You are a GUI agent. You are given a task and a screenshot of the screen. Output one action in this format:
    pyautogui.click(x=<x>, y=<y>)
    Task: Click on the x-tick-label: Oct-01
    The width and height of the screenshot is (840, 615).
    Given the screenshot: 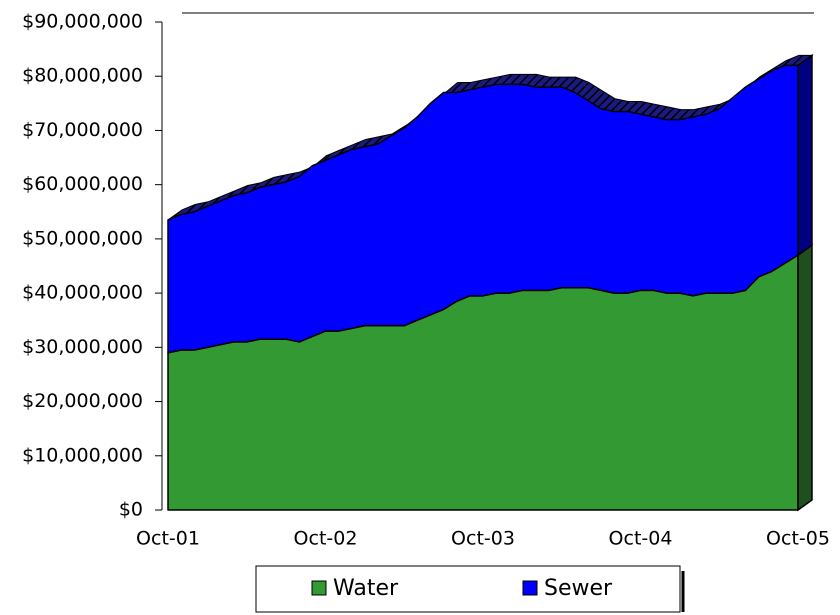 What is the action you would take?
    pyautogui.click(x=168, y=539)
    